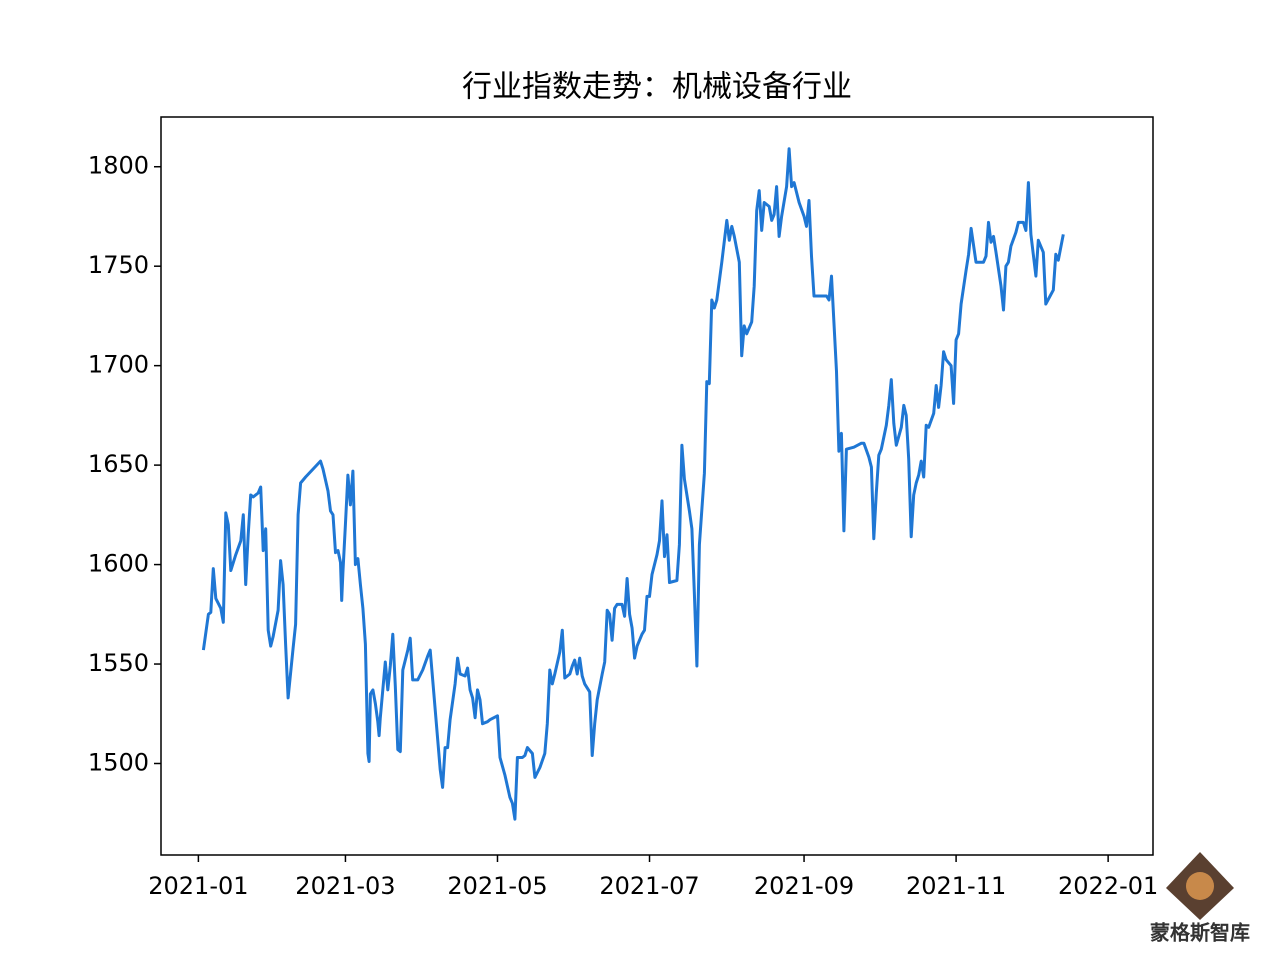 Image resolution: width=1280 pixels, height=960 pixels. Describe the element at coordinates (118, 564) in the screenshot. I see `y-tick-label: 1600` at that location.